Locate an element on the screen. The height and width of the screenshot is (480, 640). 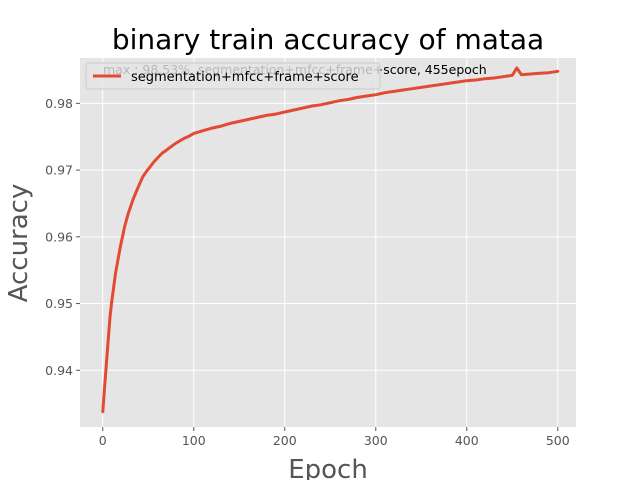
legend: segmentation+mfcc+frame+score is located at coordinates (233, 76).